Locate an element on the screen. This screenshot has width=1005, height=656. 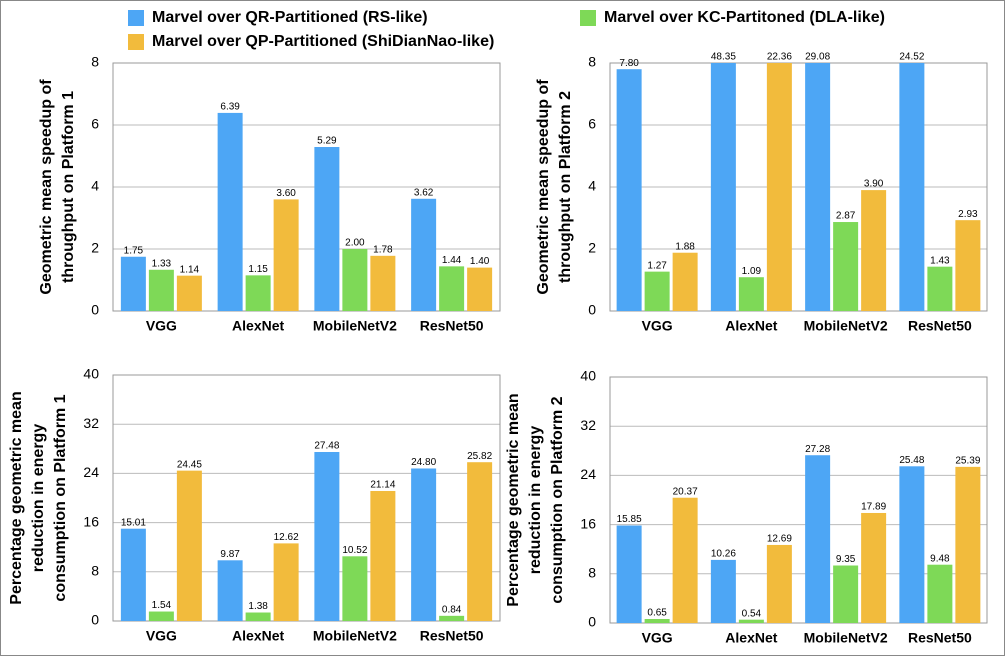
value-label: 6.39 is located at coordinates (230, 107).